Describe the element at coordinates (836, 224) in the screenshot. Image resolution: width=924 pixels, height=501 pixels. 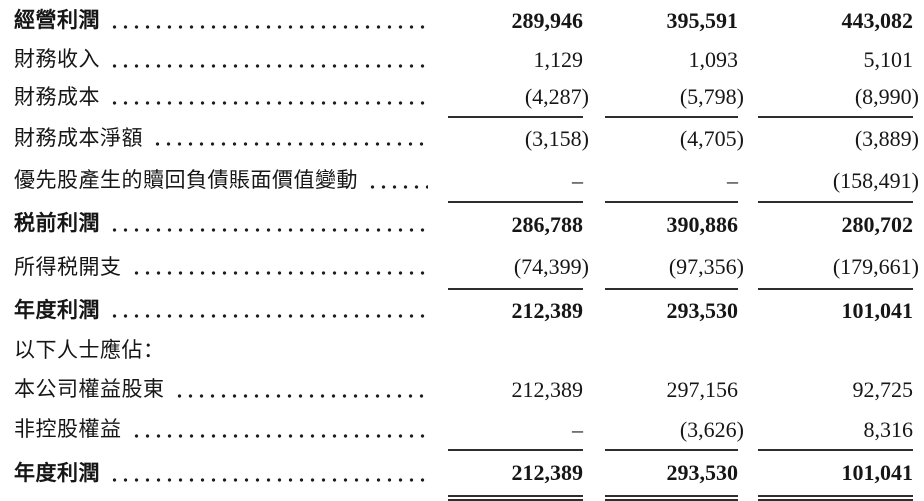
I see `value-col3: 280,702` at that location.